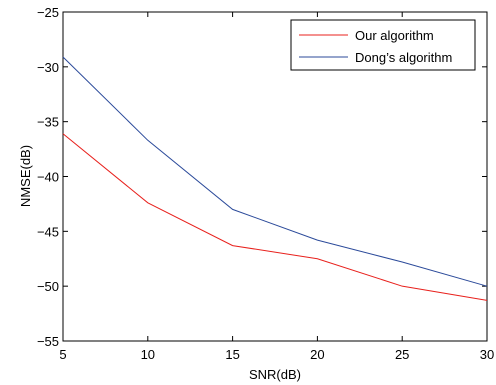  Describe the element at coordinates (48, 341) in the screenshot. I see `y-tick-label: −55` at that location.